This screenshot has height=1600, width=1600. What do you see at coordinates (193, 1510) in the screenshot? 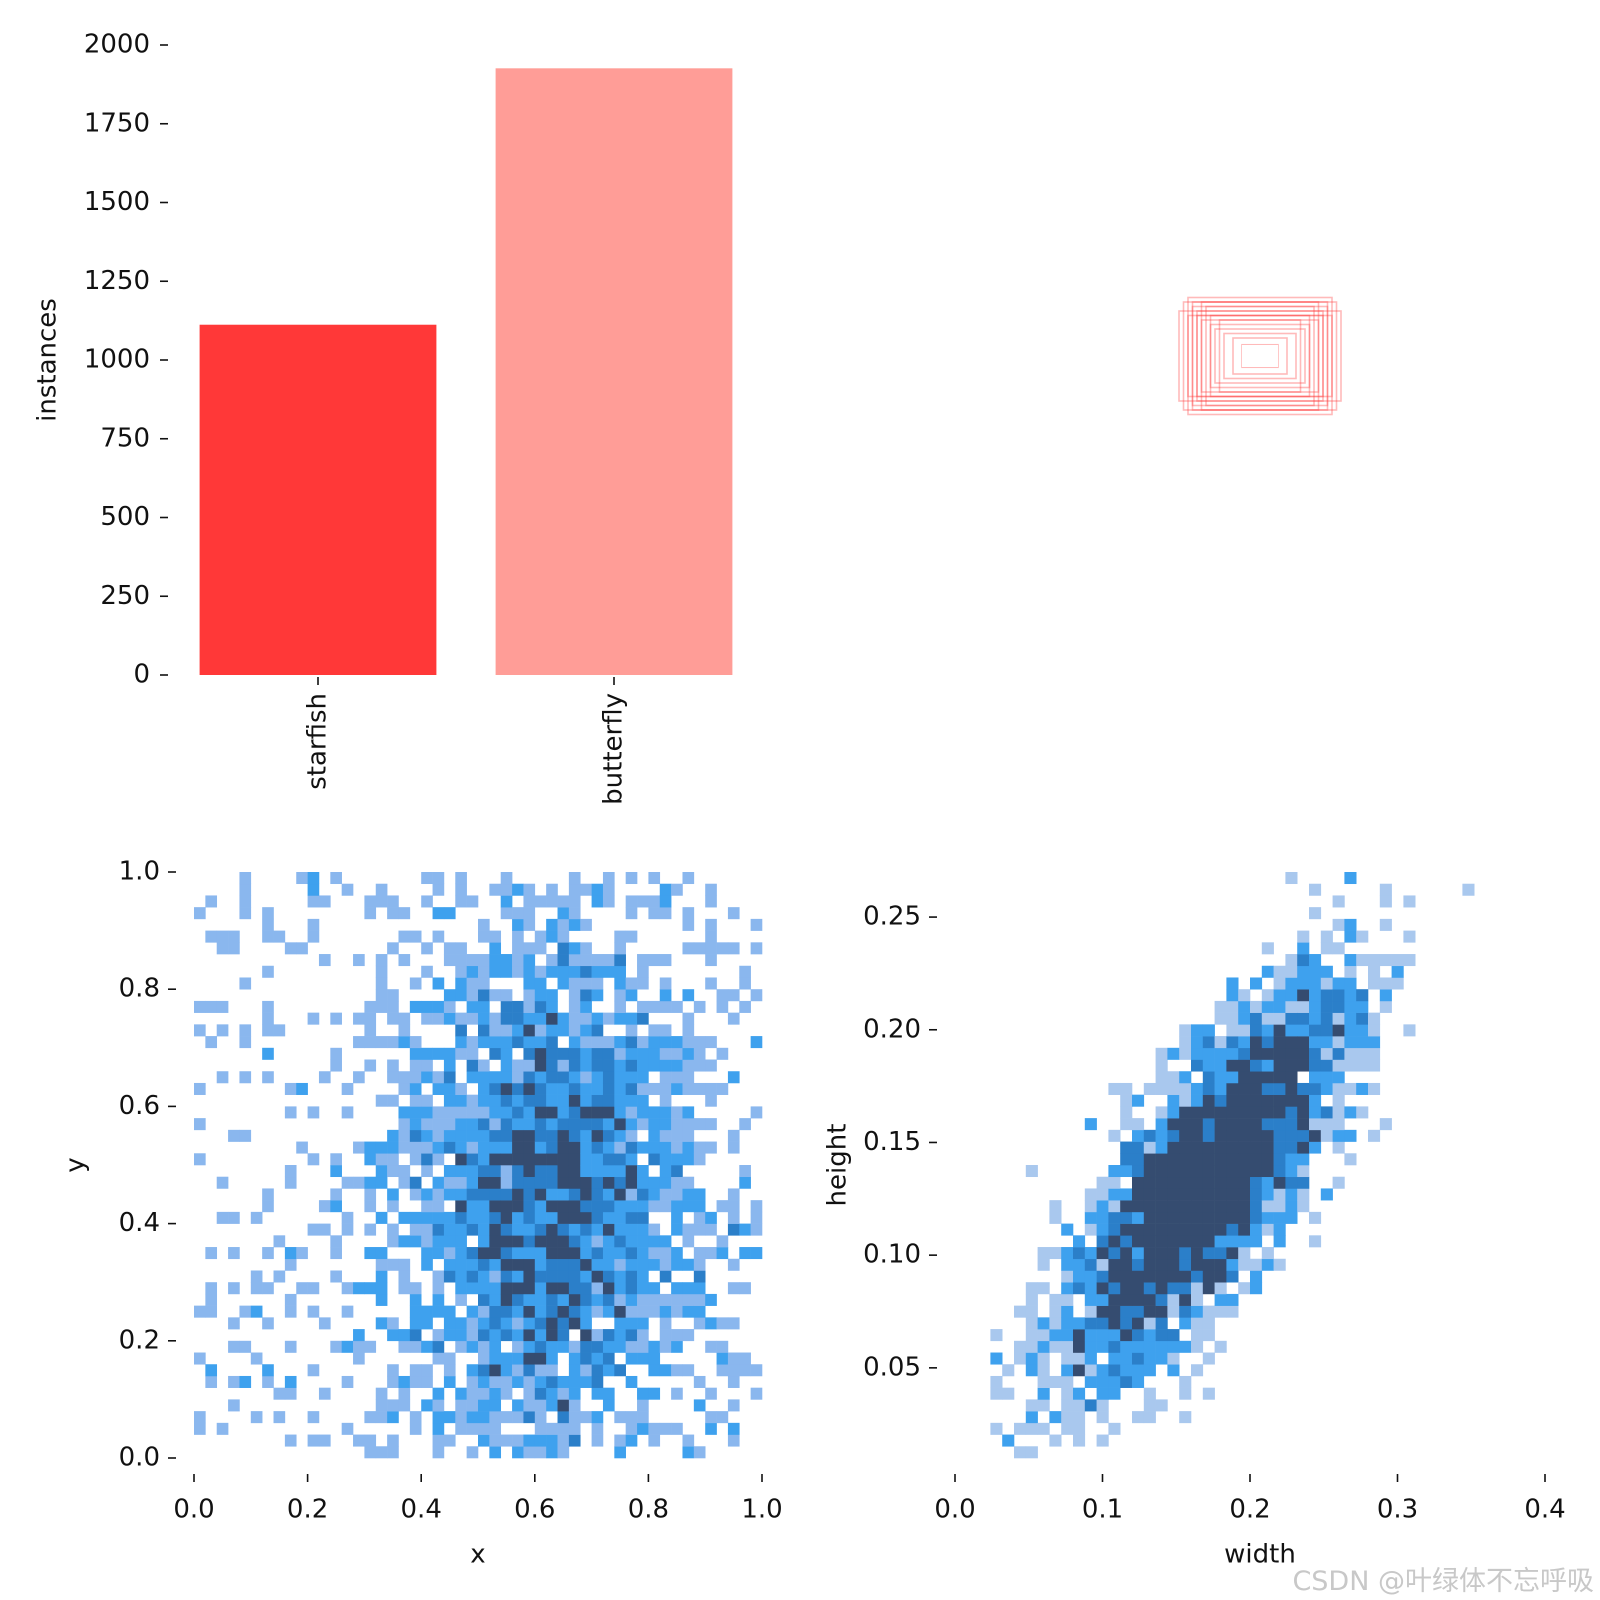
I see `x-tick-label: 0.0` at bounding box center [193, 1510].